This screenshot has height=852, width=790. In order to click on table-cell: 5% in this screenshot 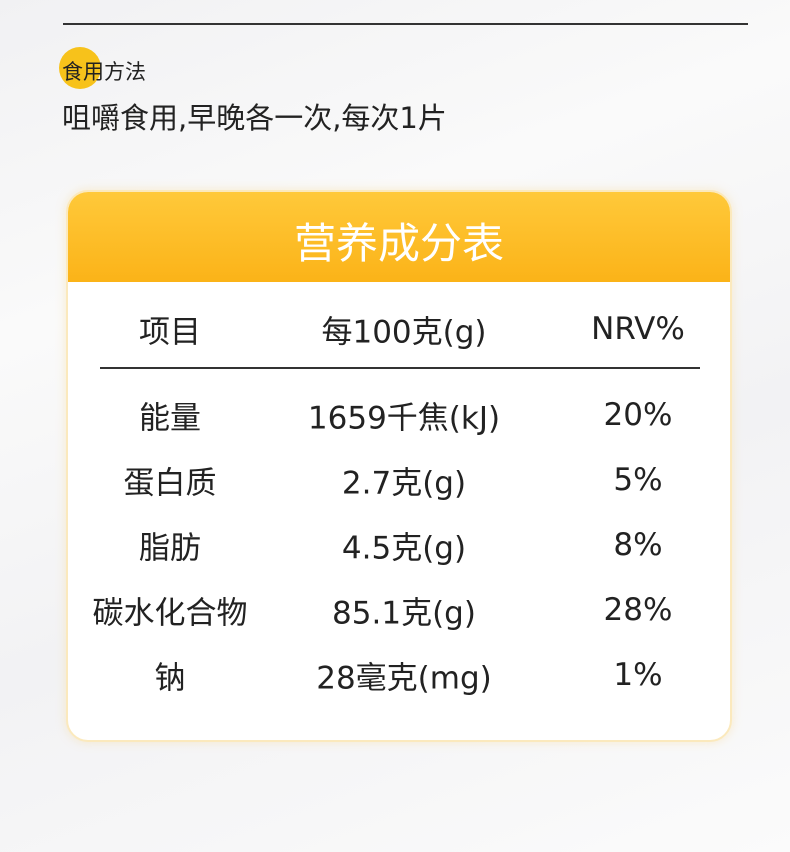, I will do `click(638, 480)`.